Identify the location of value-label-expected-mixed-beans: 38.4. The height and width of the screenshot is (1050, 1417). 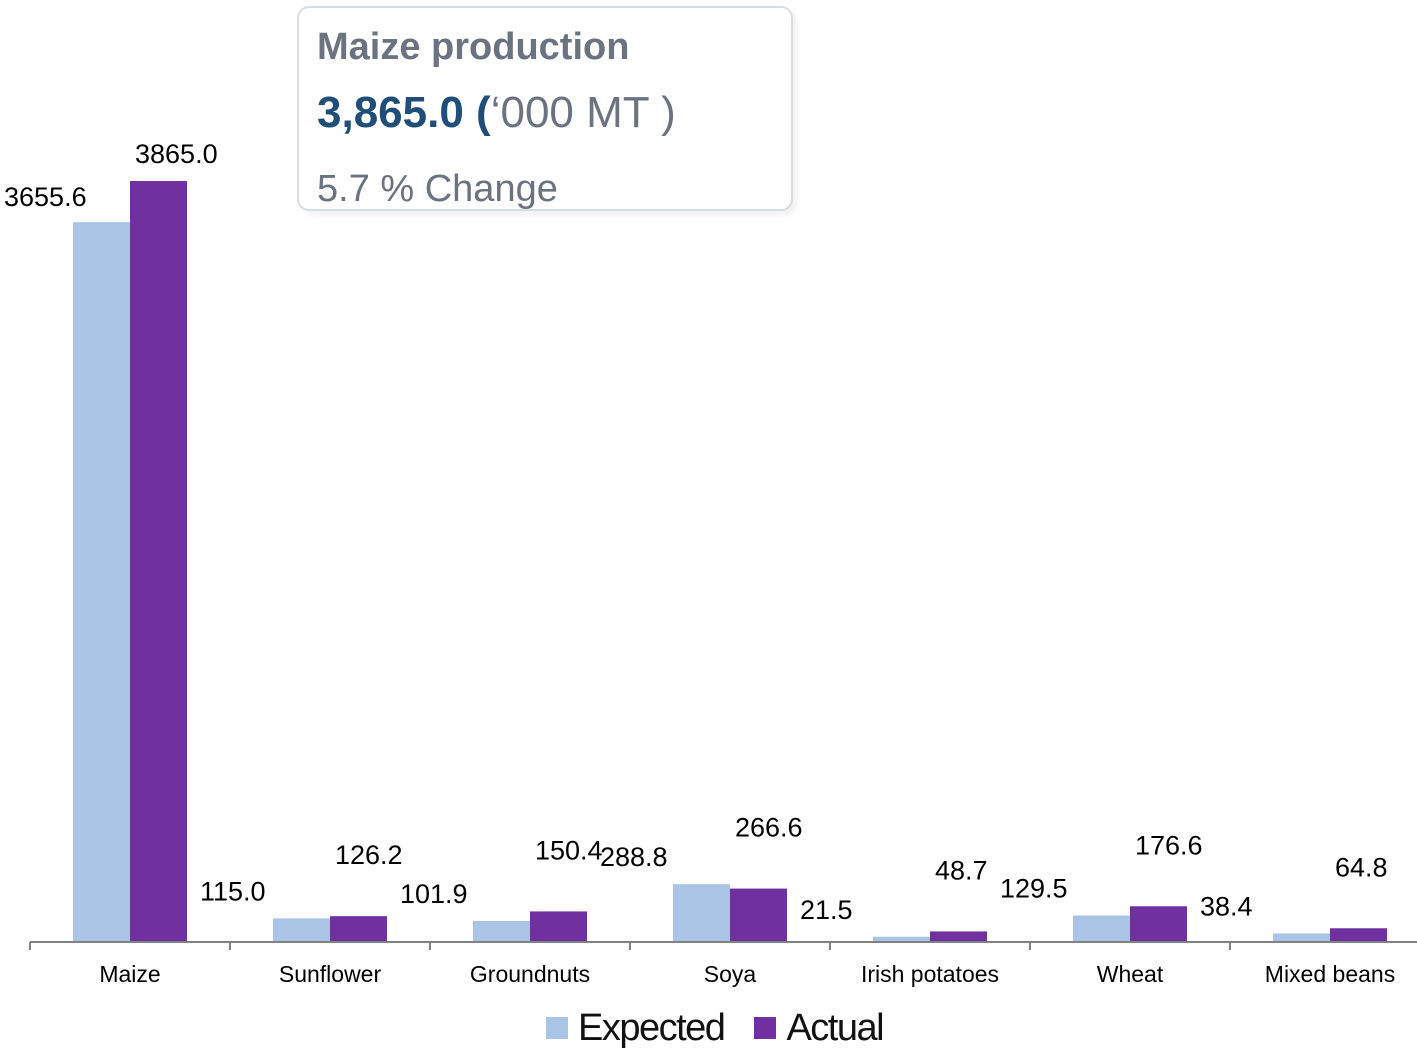
(1226, 906).